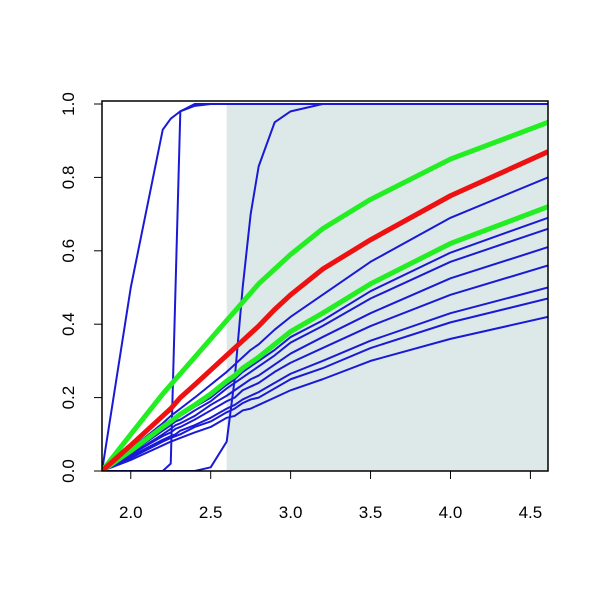  I want to click on y-tick-label: 0.2, so click(68, 398).